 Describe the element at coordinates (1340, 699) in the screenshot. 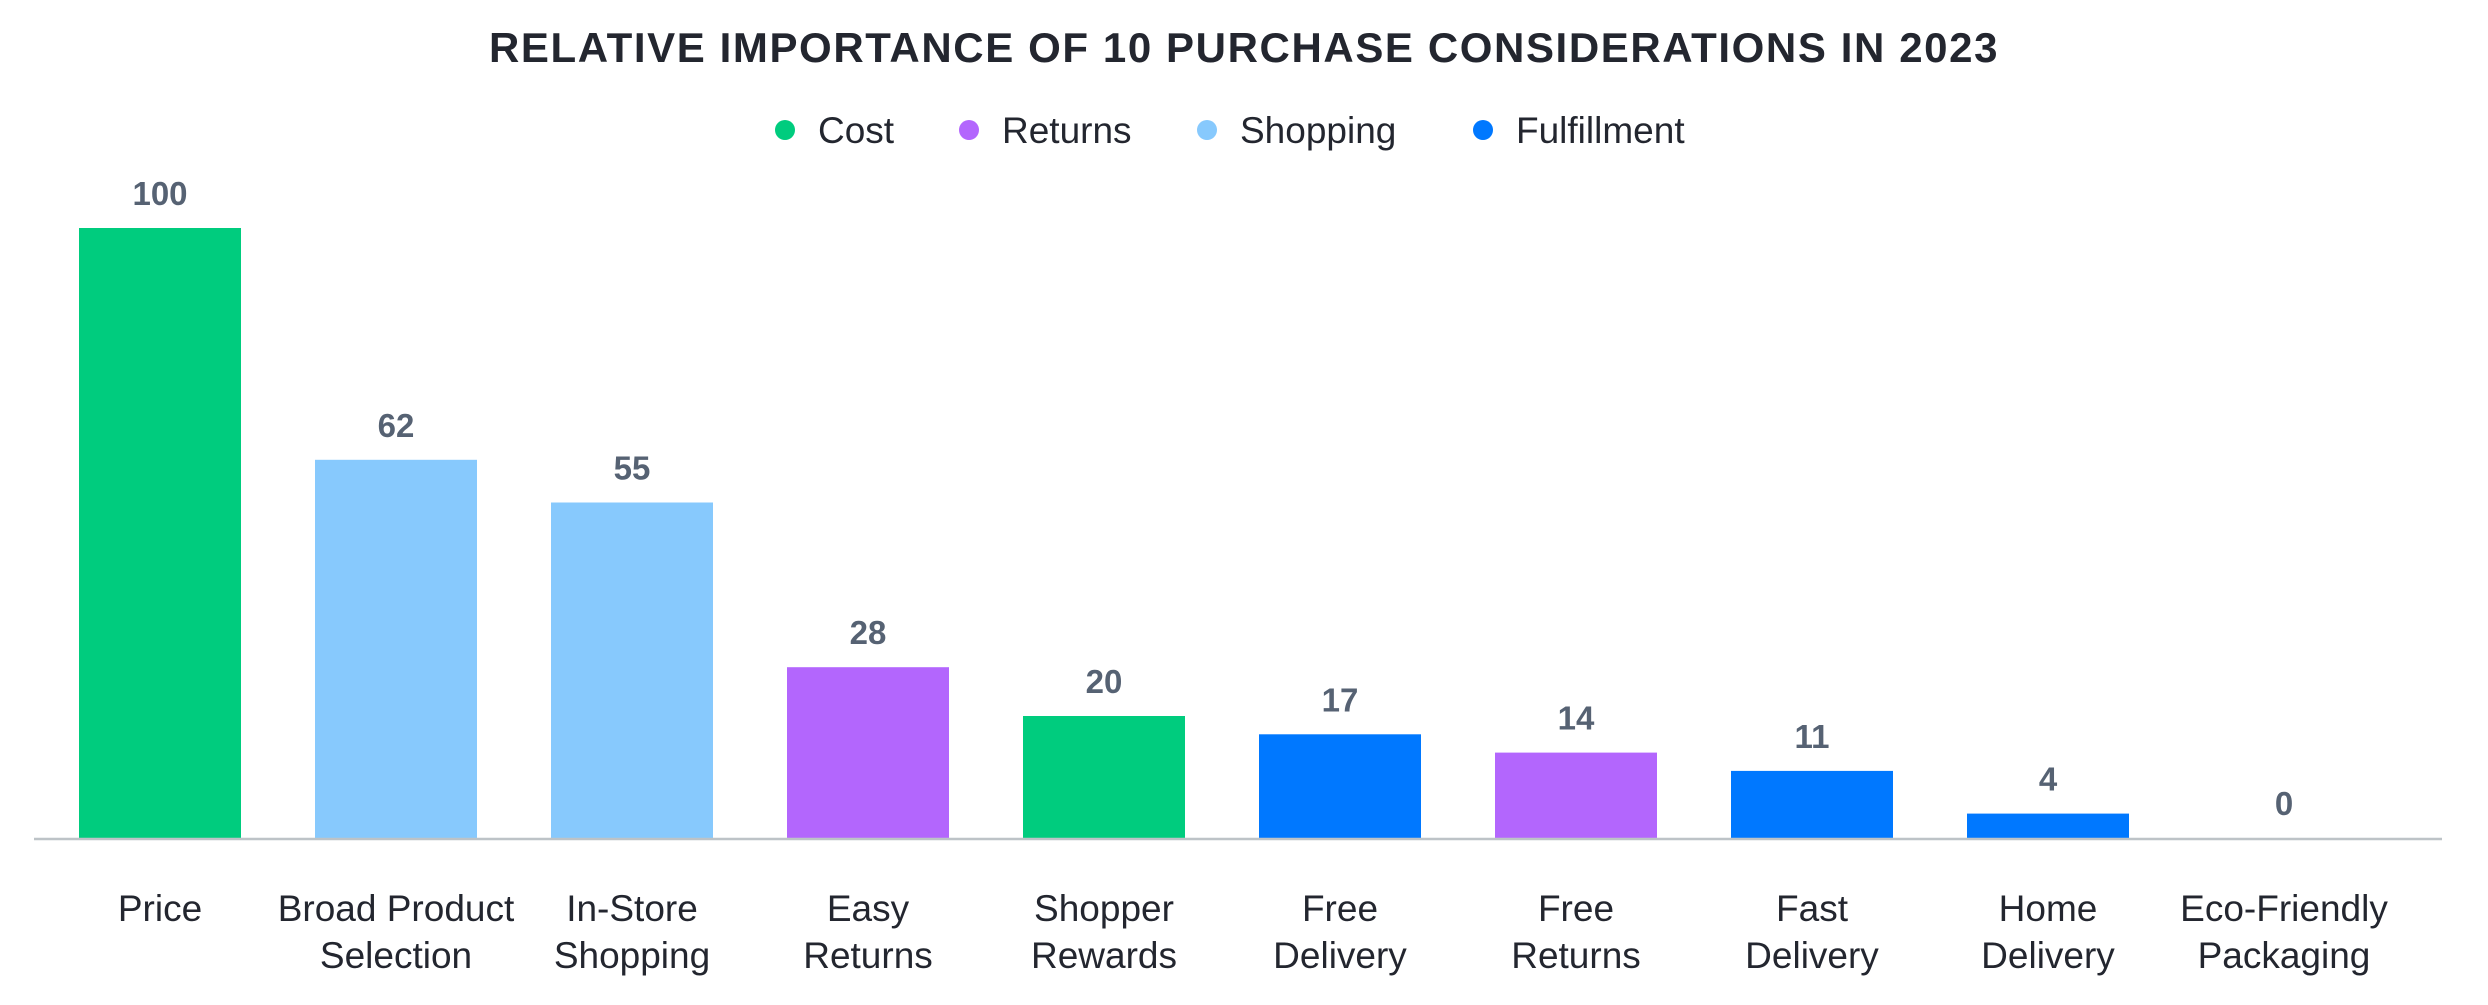

I see `value-label: 17` at that location.